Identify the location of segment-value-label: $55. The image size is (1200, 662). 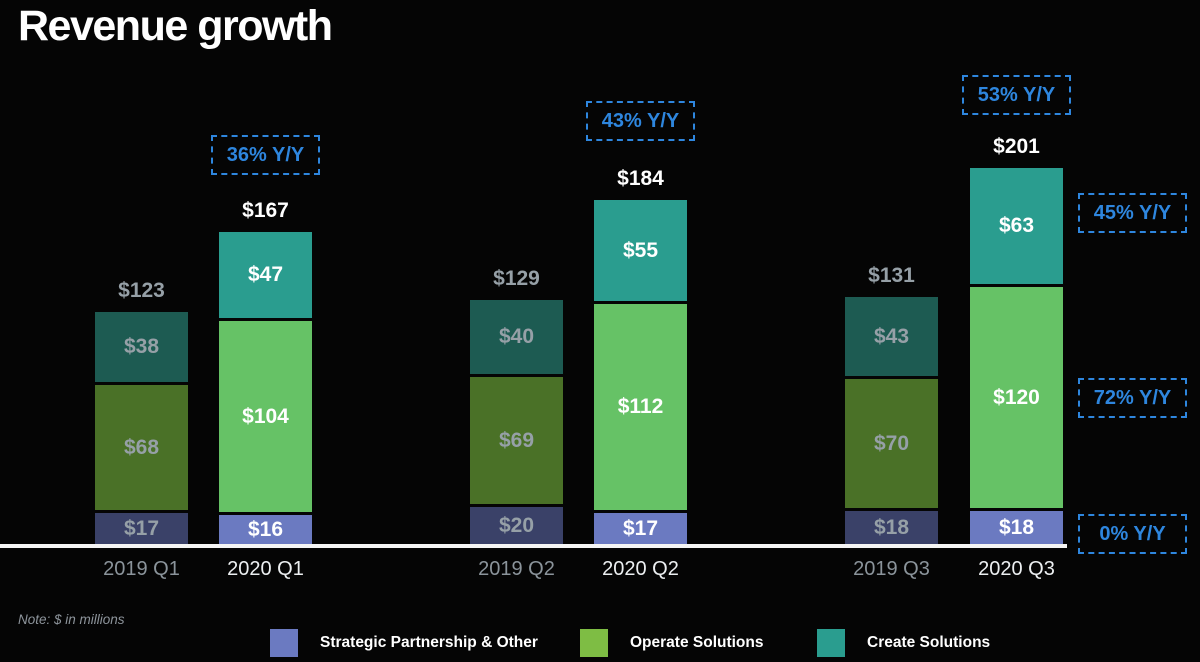
(640, 250).